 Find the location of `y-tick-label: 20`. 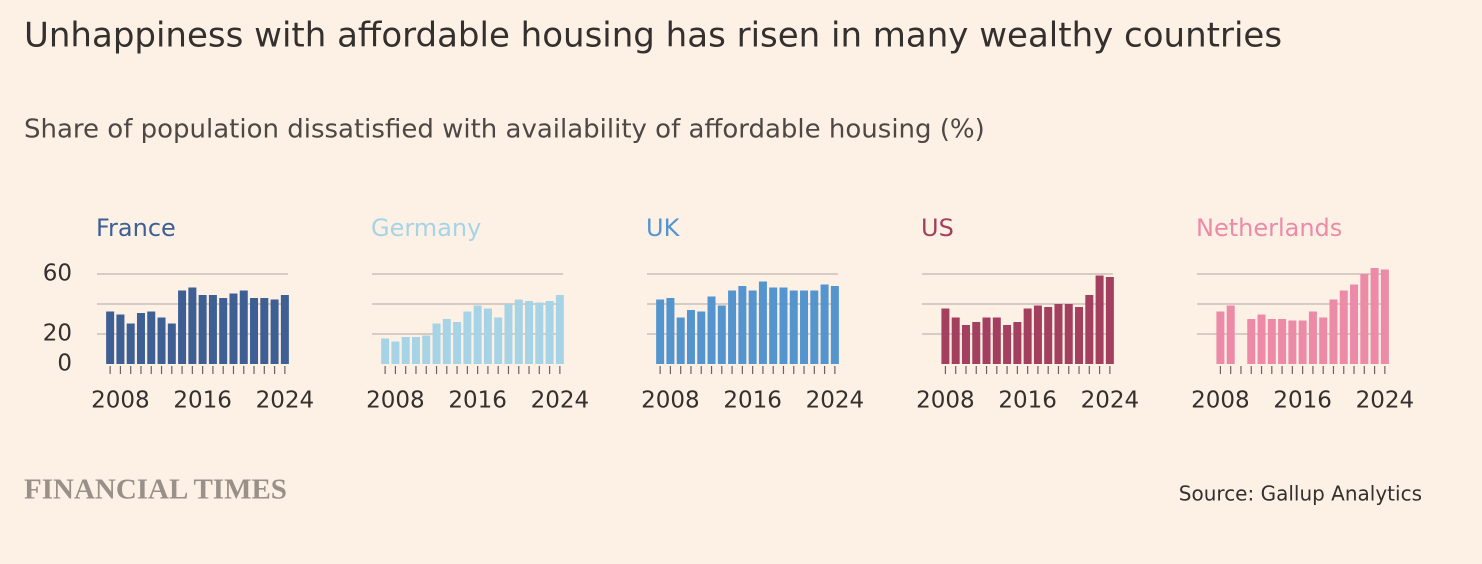

y-tick-label: 20 is located at coordinates (57, 334).